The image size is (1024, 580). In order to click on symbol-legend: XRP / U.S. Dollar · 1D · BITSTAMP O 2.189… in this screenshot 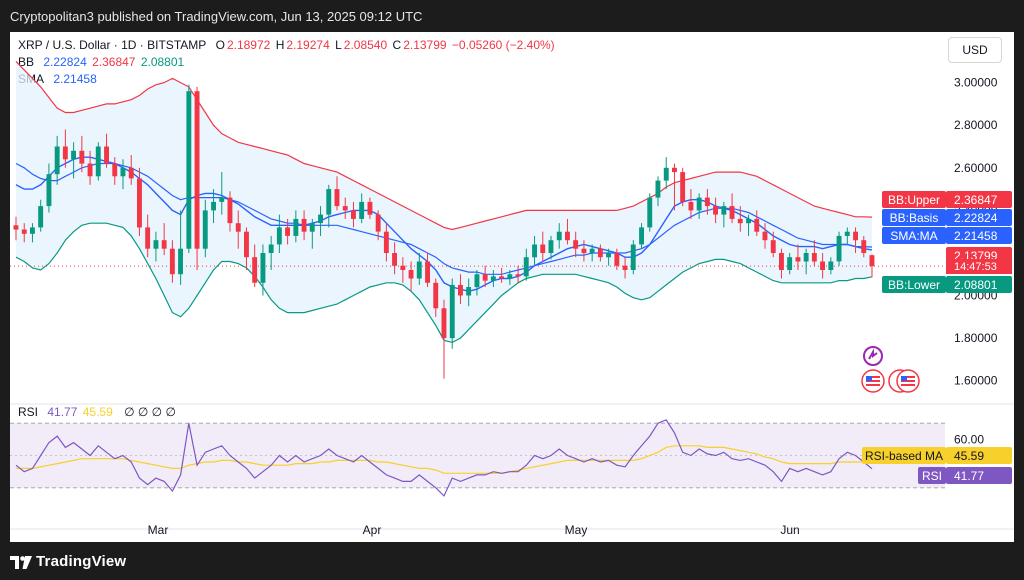, I will do `click(287, 45)`.